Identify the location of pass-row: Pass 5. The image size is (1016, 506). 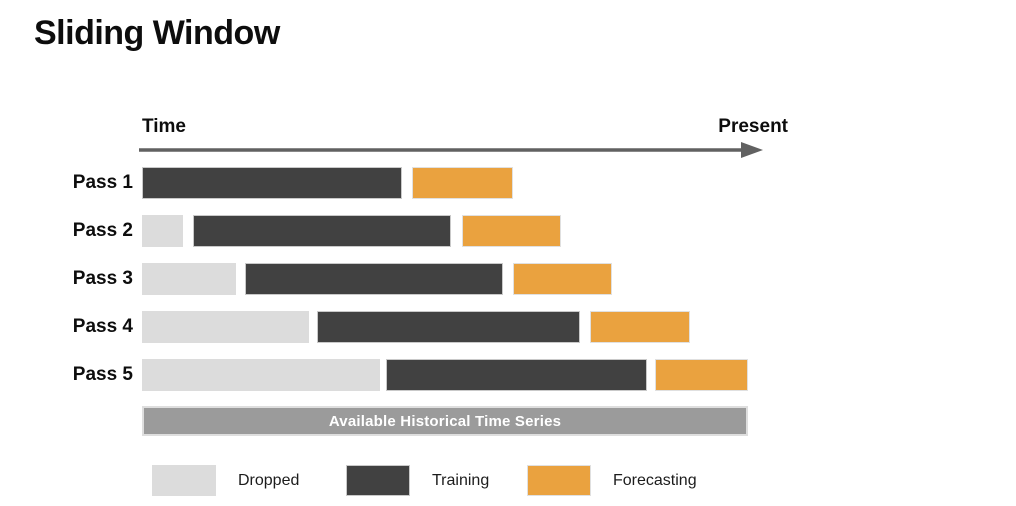
(508, 375).